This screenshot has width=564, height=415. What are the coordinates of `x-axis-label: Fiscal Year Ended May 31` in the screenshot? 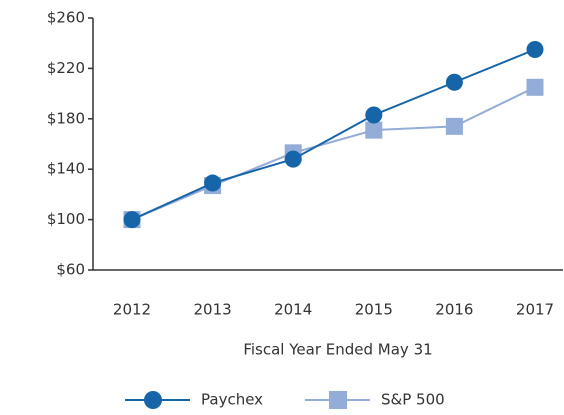 It's located at (337, 350).